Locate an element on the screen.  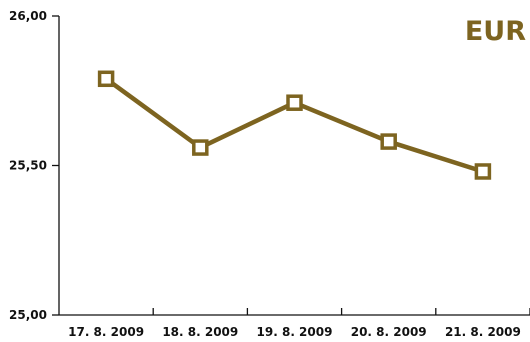
x-tick-label: 17. 8. 2009 is located at coordinates (106, 332).